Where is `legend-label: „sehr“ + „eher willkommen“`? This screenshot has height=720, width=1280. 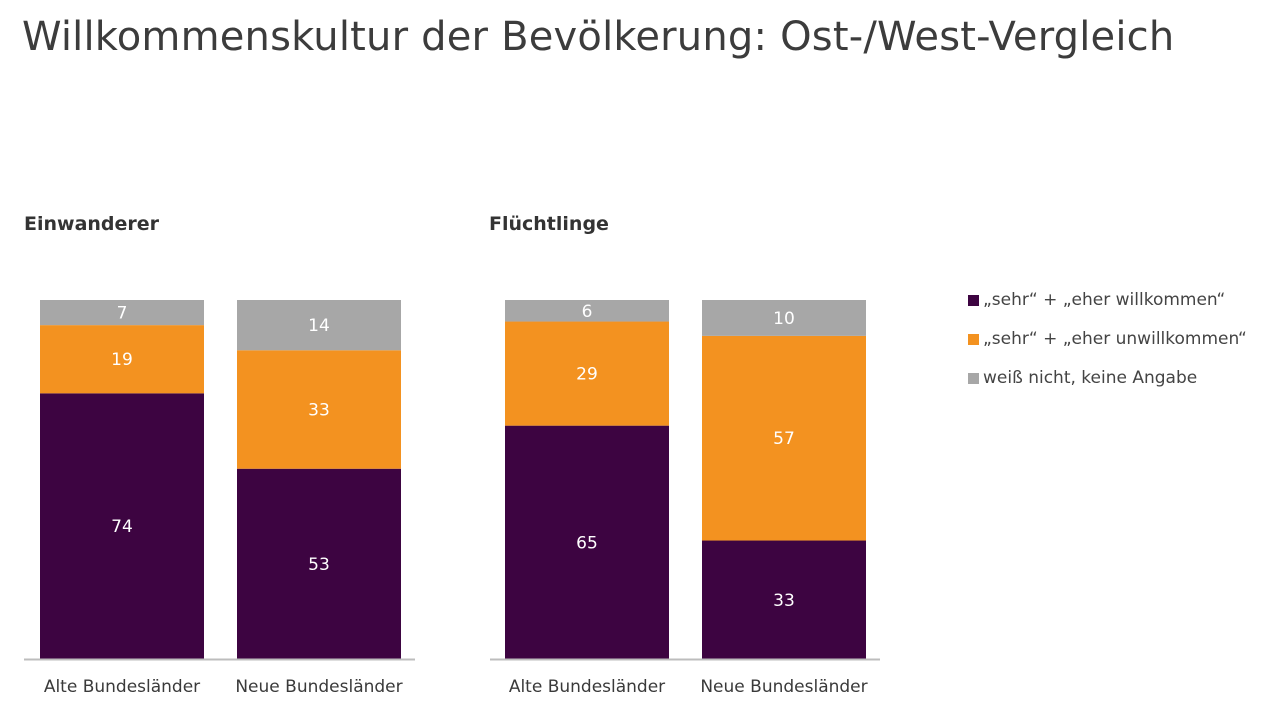 legend-label: „sehr“ + „eher willkommen“ is located at coordinates (1104, 300).